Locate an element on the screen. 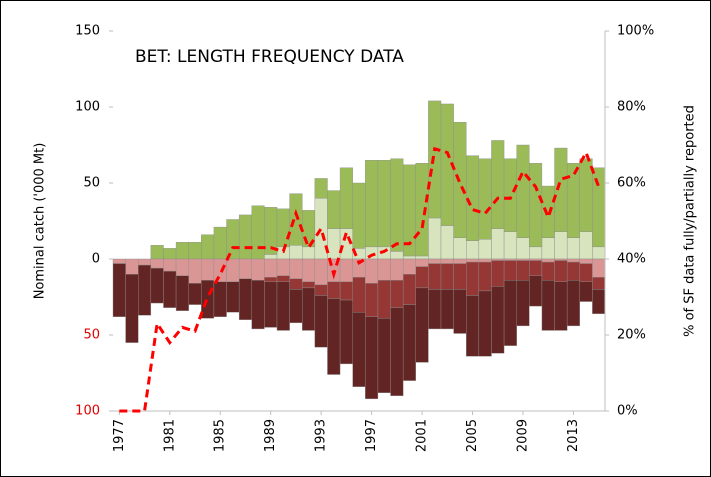 The height and width of the screenshot is (477, 711). x-tick-label: 1989 is located at coordinates (270, 435).